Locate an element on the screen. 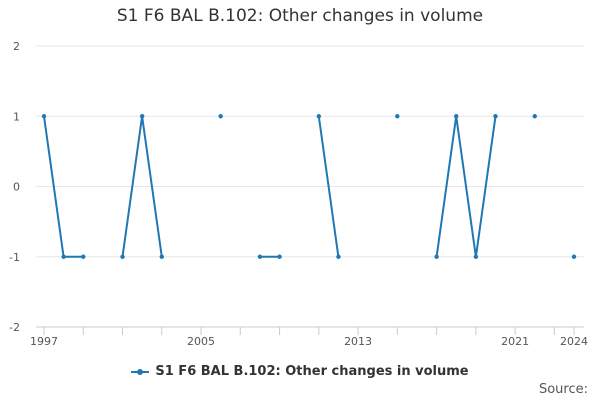 This screenshot has height=400, width=600. x-tick-label: 2021 is located at coordinates (515, 341).